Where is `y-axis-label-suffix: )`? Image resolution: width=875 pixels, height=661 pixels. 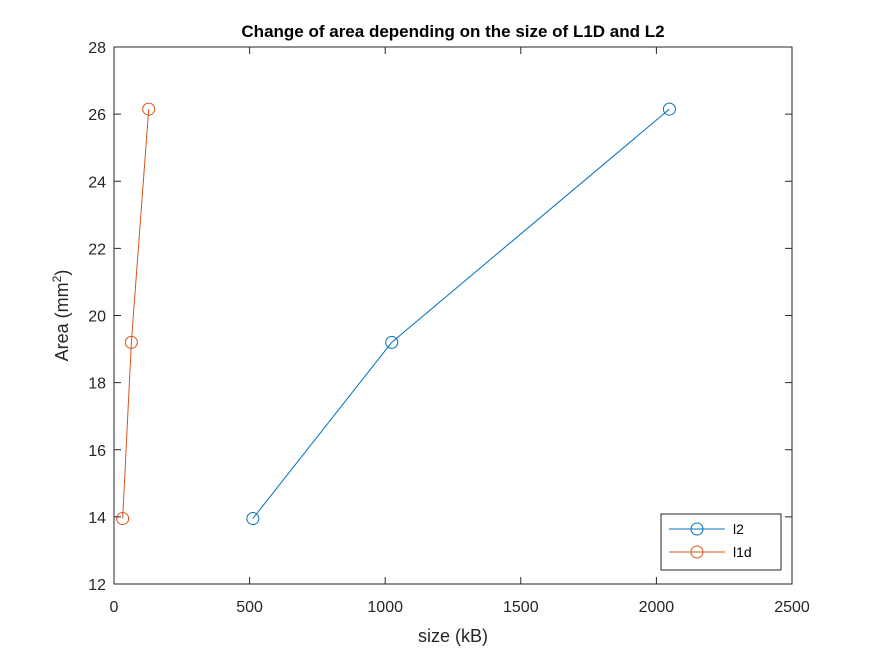 y-axis-label-suffix: ) is located at coordinates (62, 273).